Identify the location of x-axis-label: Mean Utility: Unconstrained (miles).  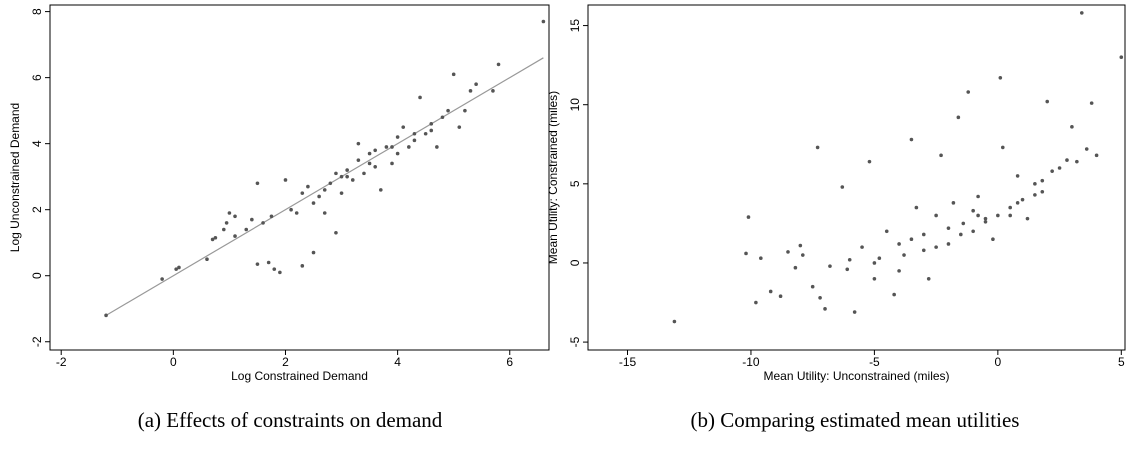
(856, 376).